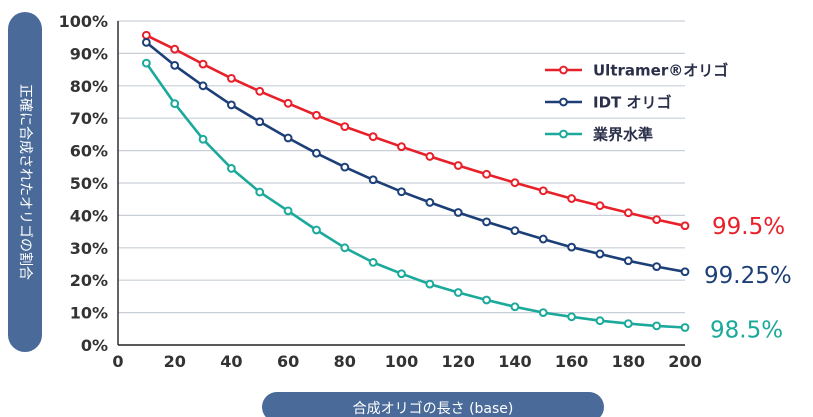 Image resolution: width=813 pixels, height=417 pixels. What do you see at coordinates (622, 135) in the screenshot?
I see `legend-label: 業界水準` at bounding box center [622, 135].